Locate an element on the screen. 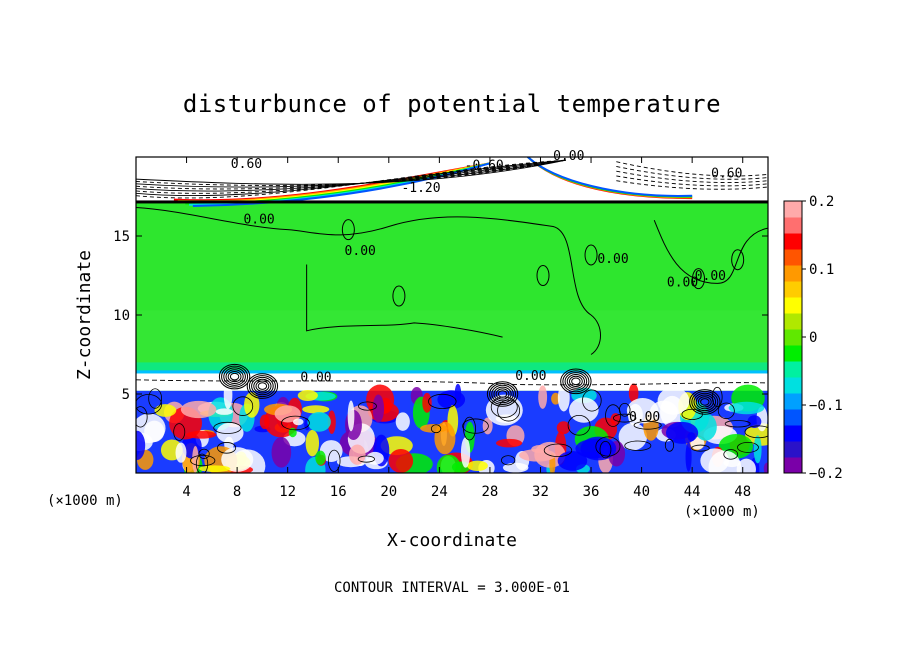 The height and width of the screenshot is (654, 904). x-tick-label: 32 is located at coordinates (540, 492).